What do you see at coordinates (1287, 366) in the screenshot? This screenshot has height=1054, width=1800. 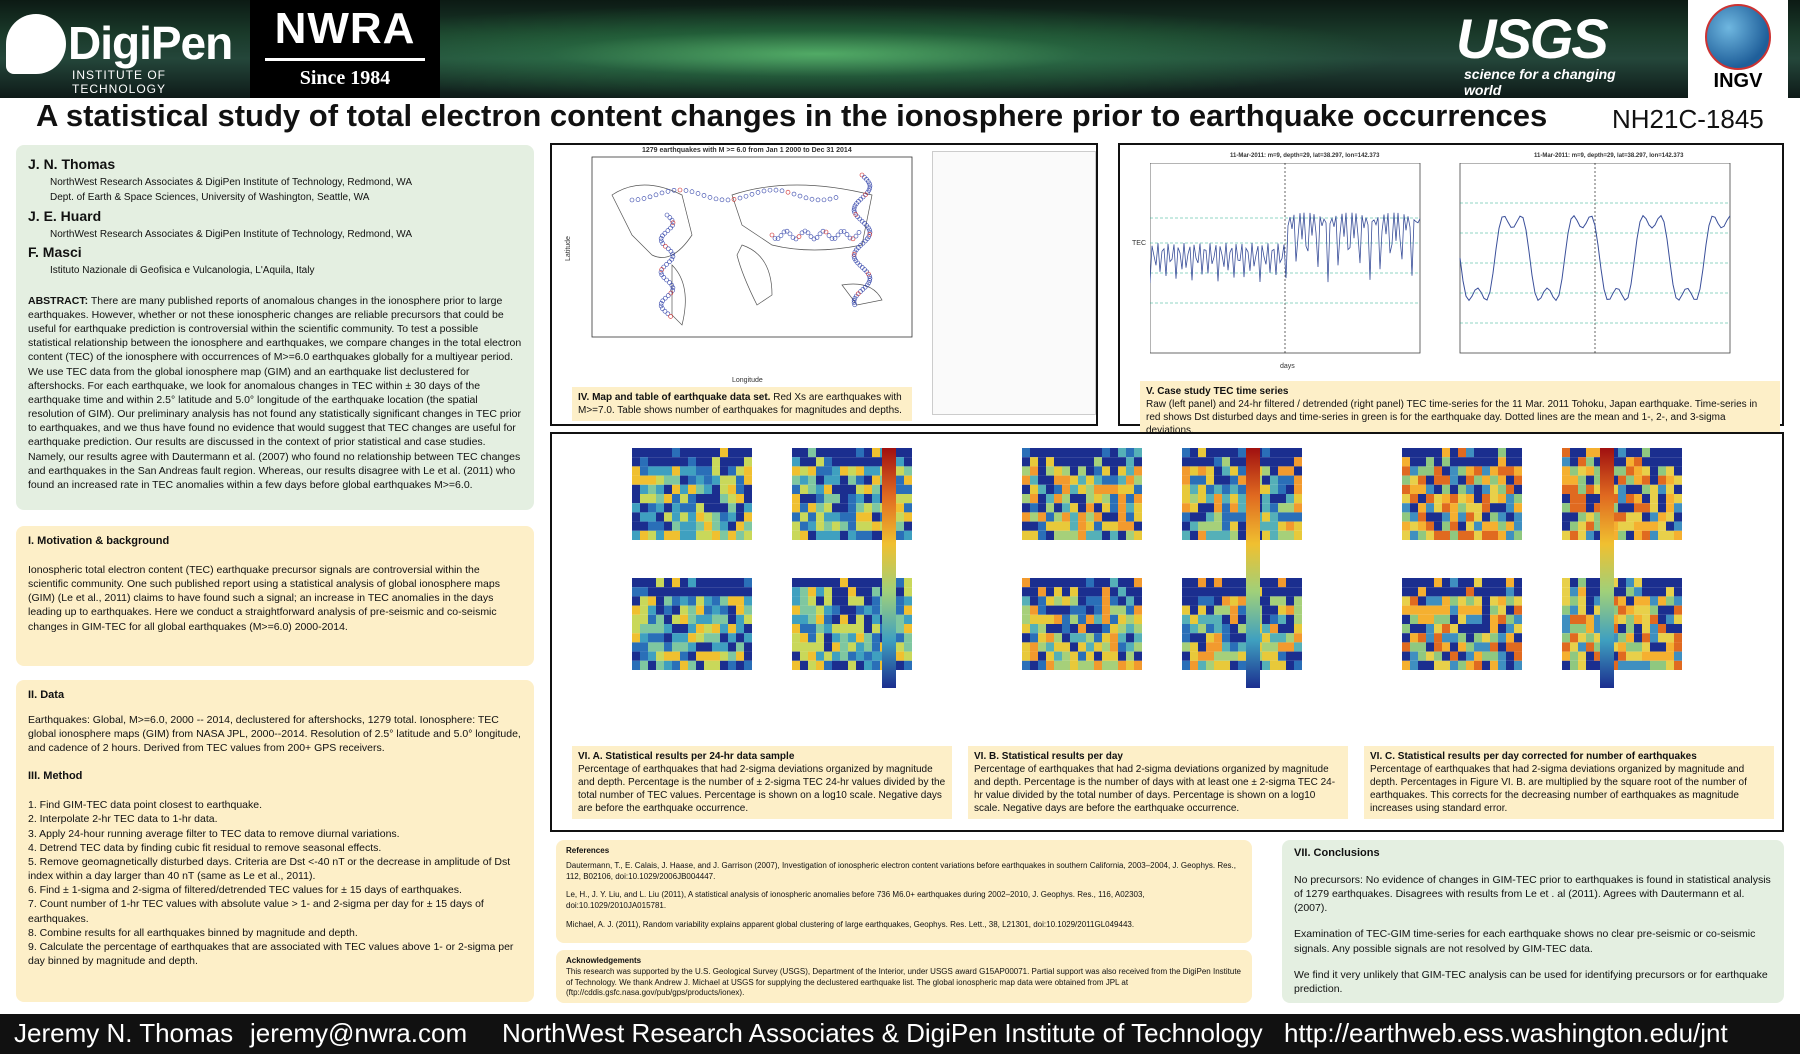 I see `tec-xlabel: days` at bounding box center [1287, 366].